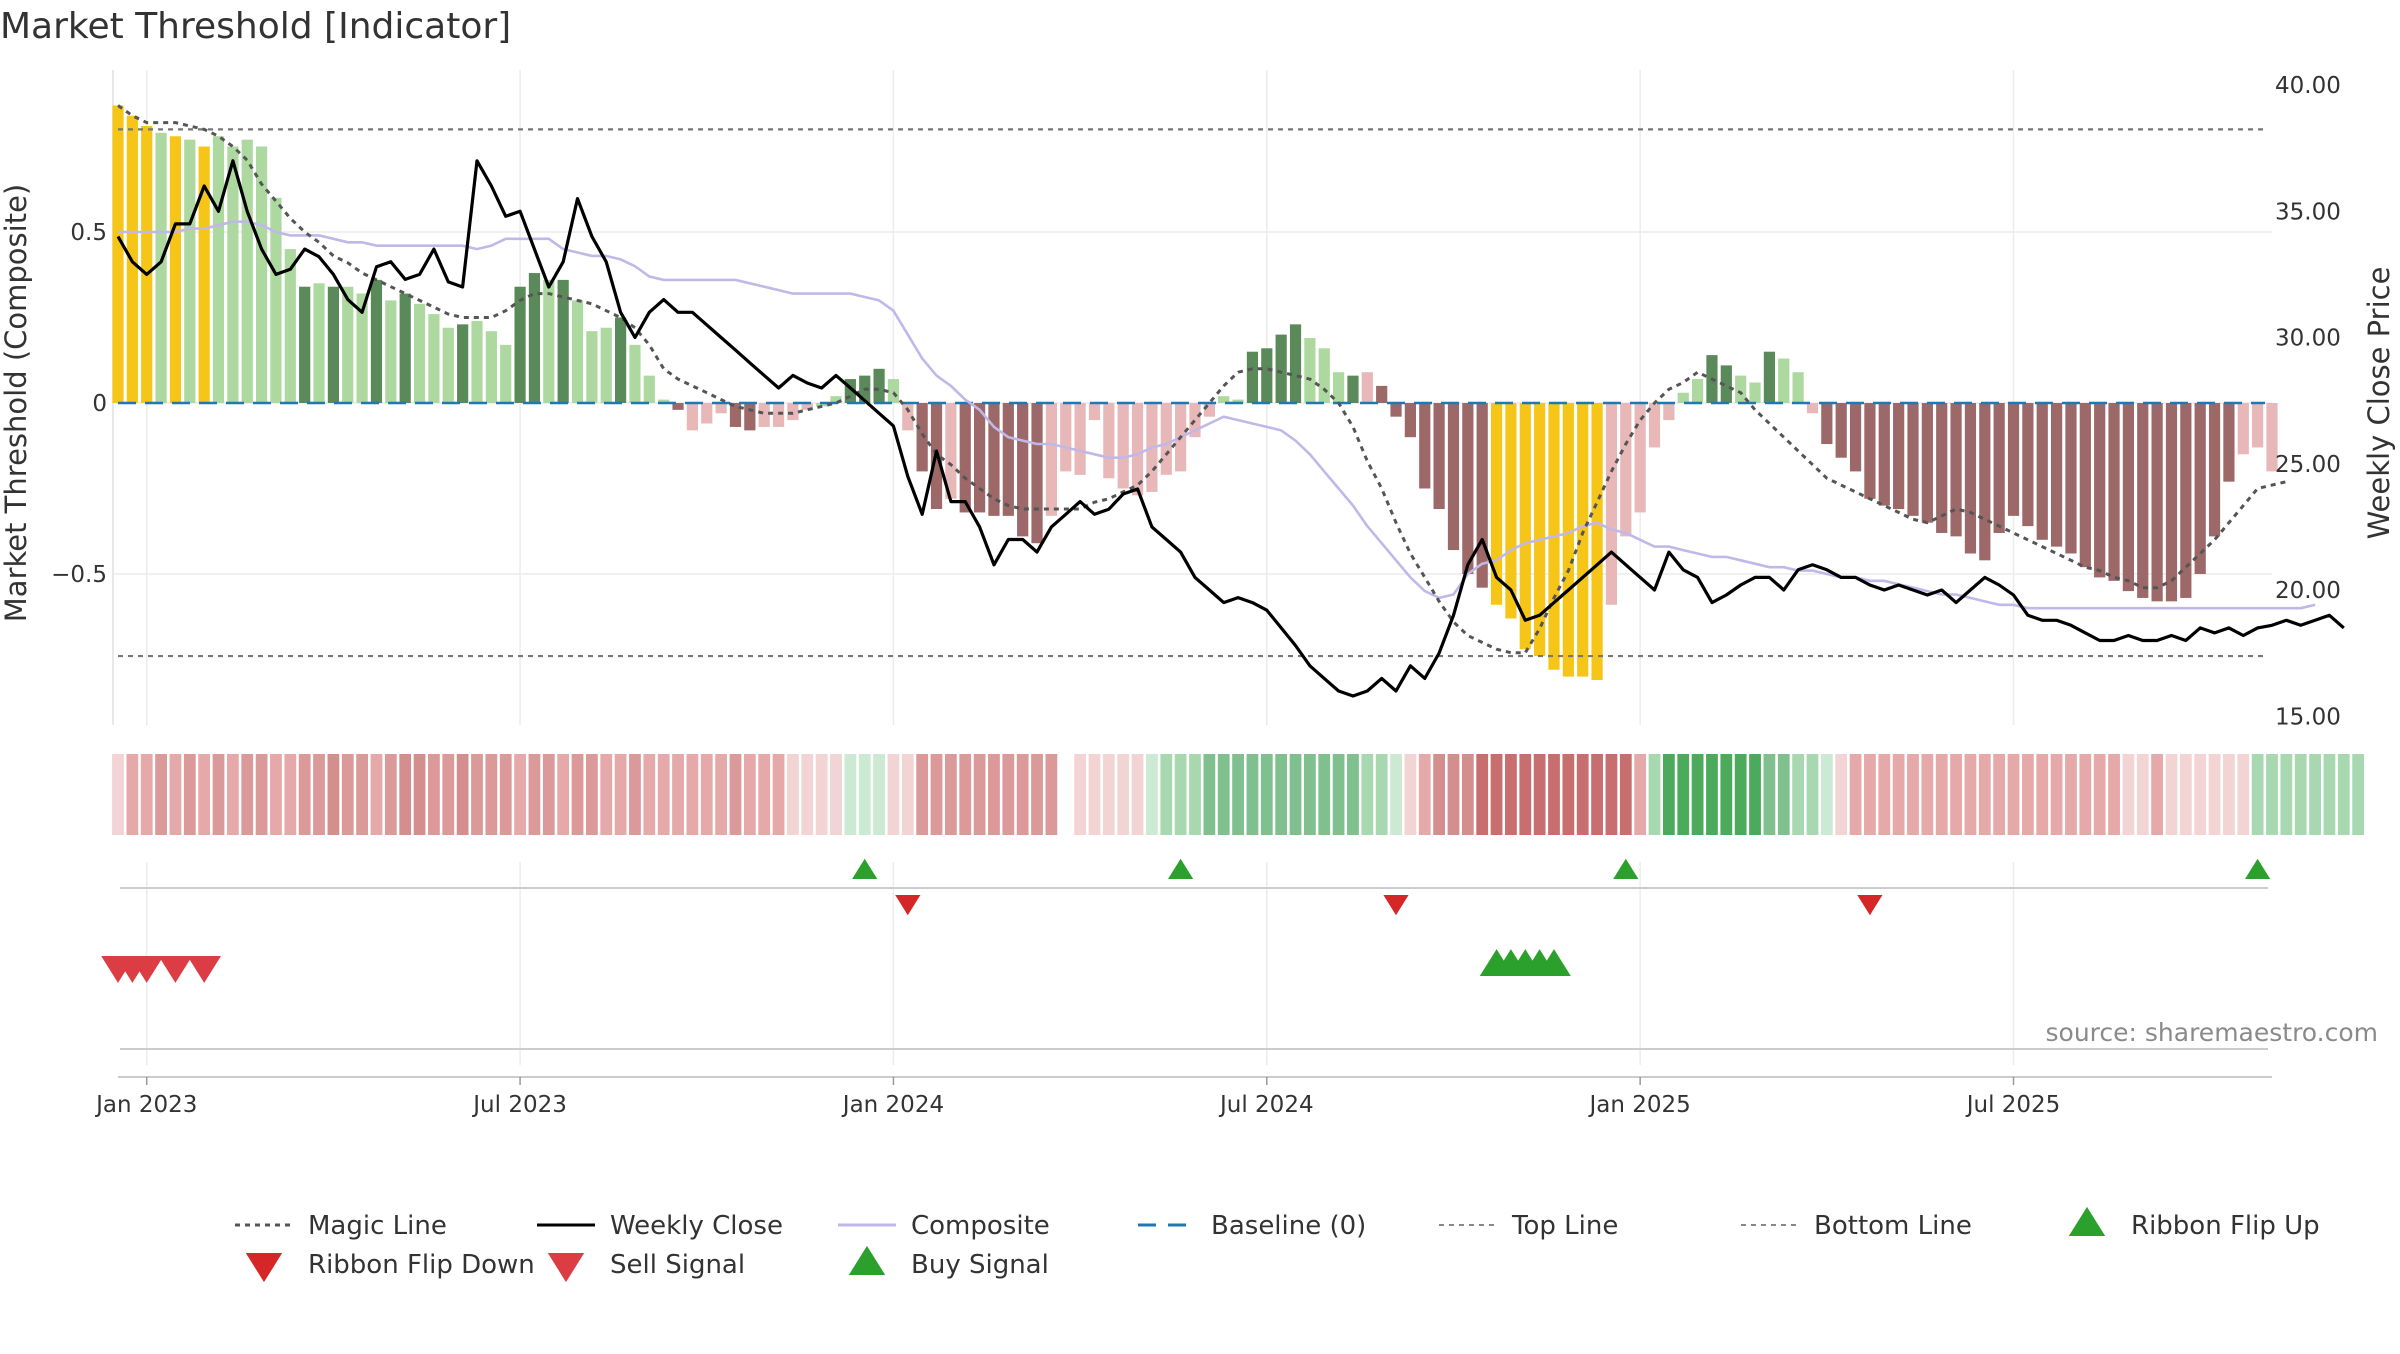 This screenshot has height=1354, width=2400. What do you see at coordinates (1564, 1226) in the screenshot?
I see `legend-label: Top Line` at bounding box center [1564, 1226].